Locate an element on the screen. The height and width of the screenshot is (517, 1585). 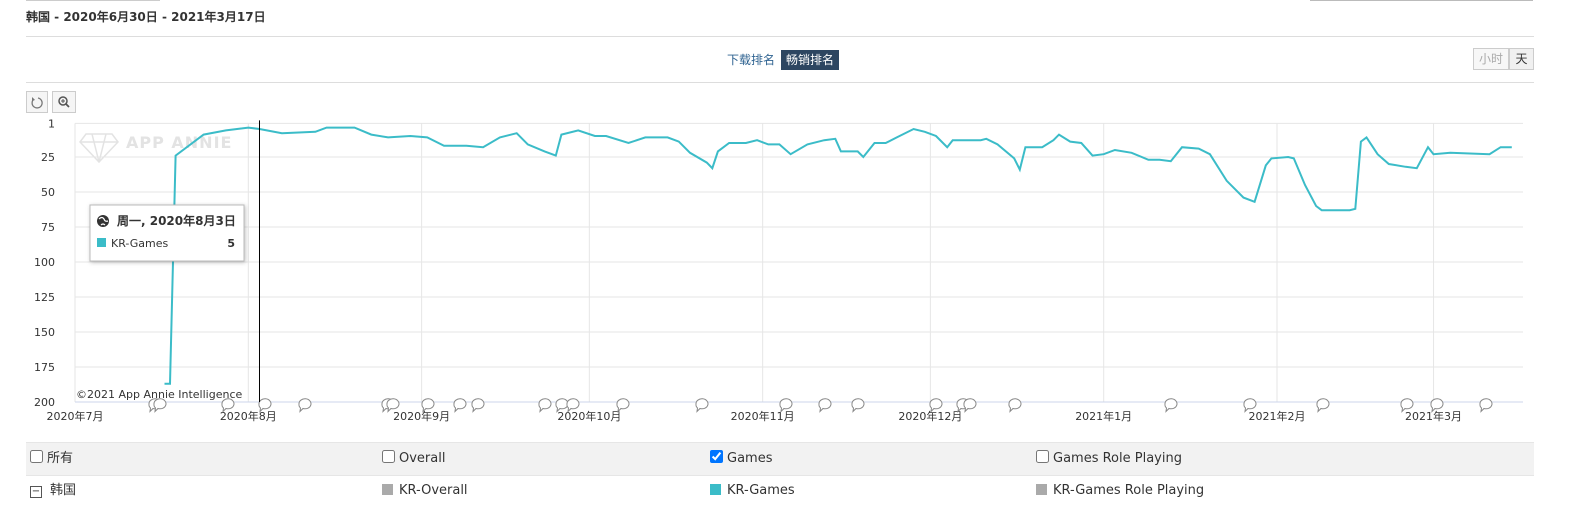
x-tick-label: 2020年12月 is located at coordinates (930, 416).